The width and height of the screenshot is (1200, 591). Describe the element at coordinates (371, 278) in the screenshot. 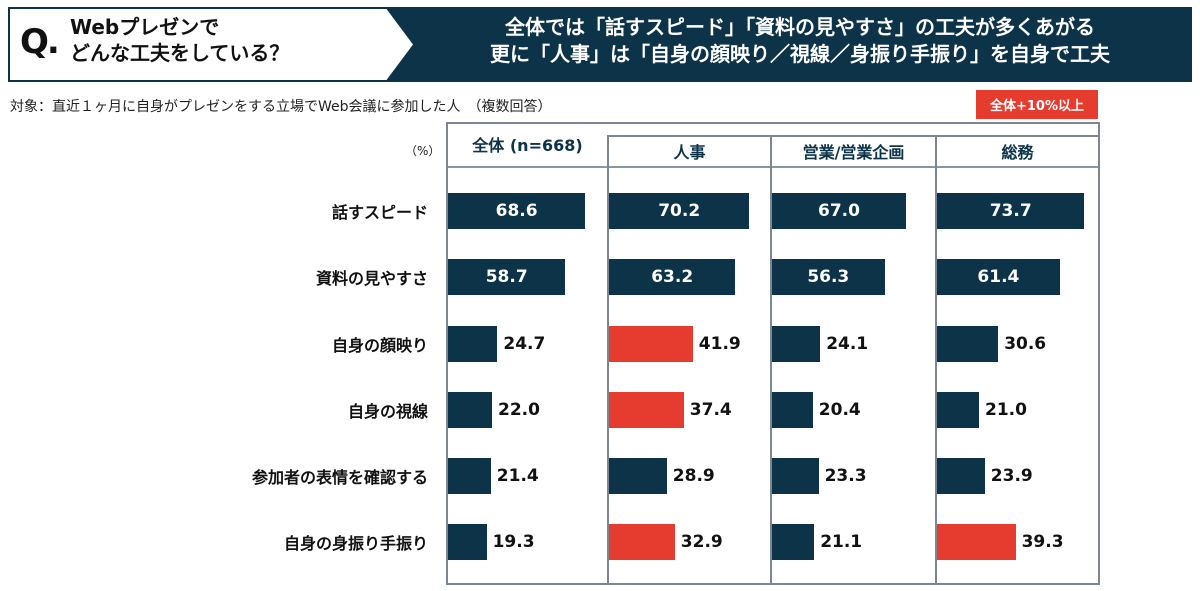

I see `category-label: 資料の見やすさ` at that location.